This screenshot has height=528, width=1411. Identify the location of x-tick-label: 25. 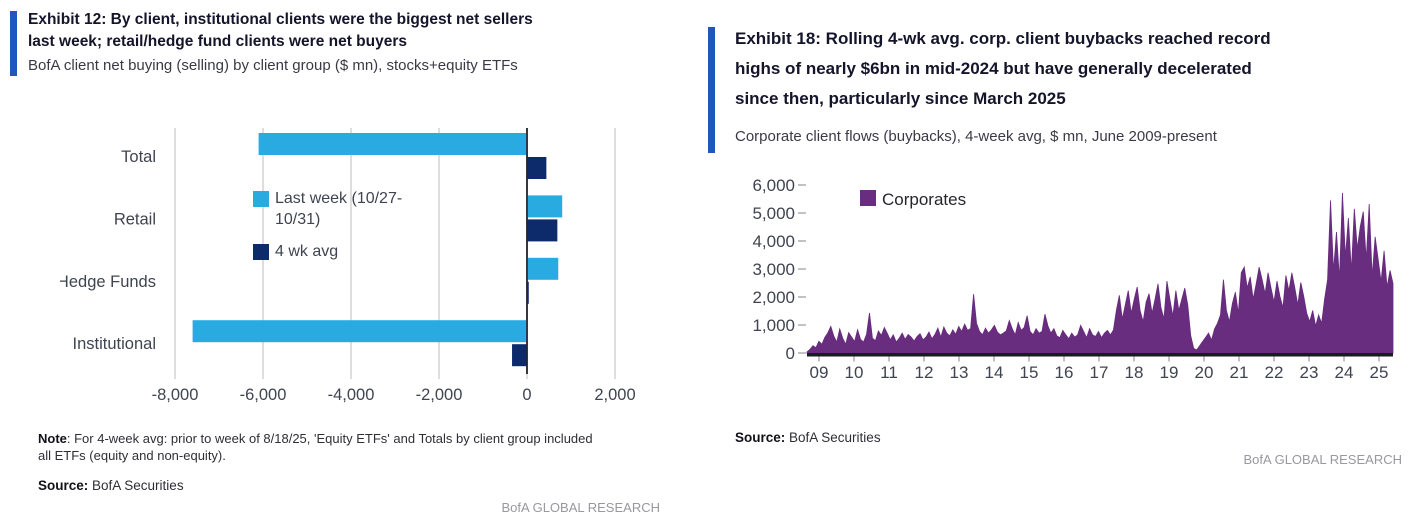
(1379, 372).